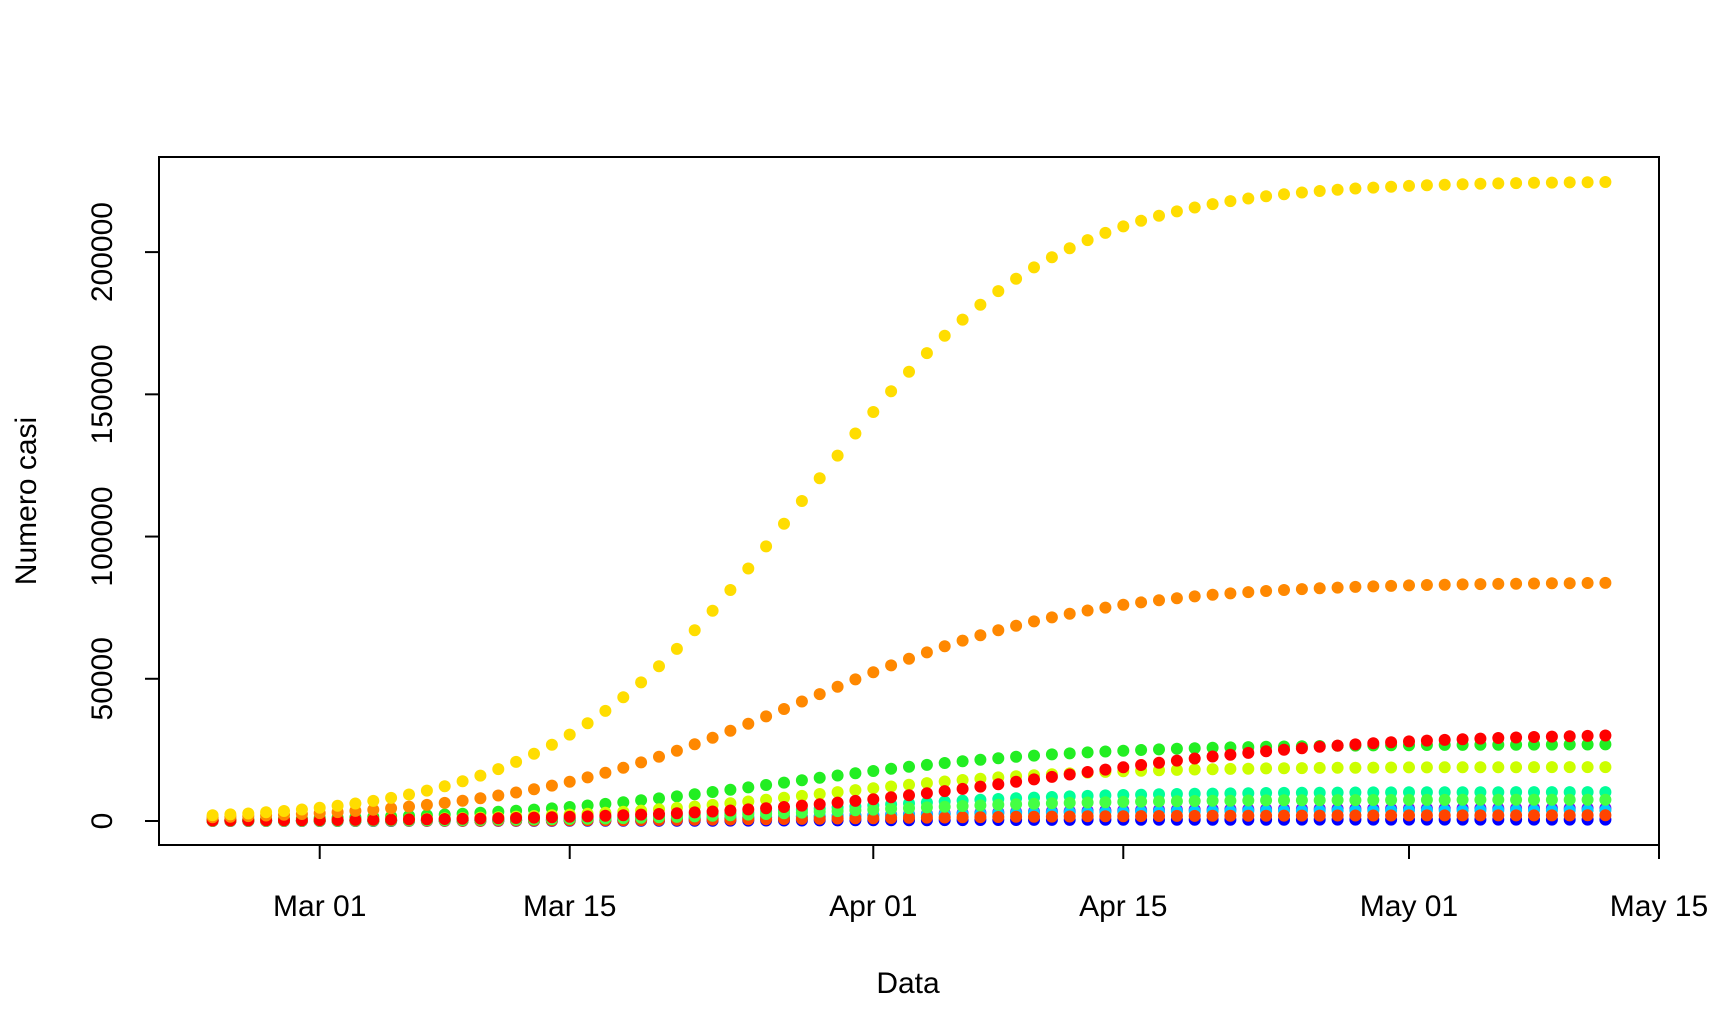 The image size is (1728, 1036). What do you see at coordinates (569, 906) in the screenshot?
I see `x-tick-label: Mar 15` at bounding box center [569, 906].